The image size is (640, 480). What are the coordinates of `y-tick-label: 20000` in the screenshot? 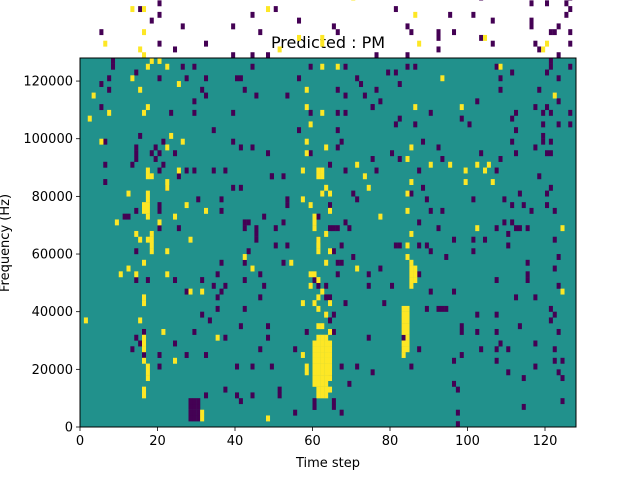 It's located at (52, 370).